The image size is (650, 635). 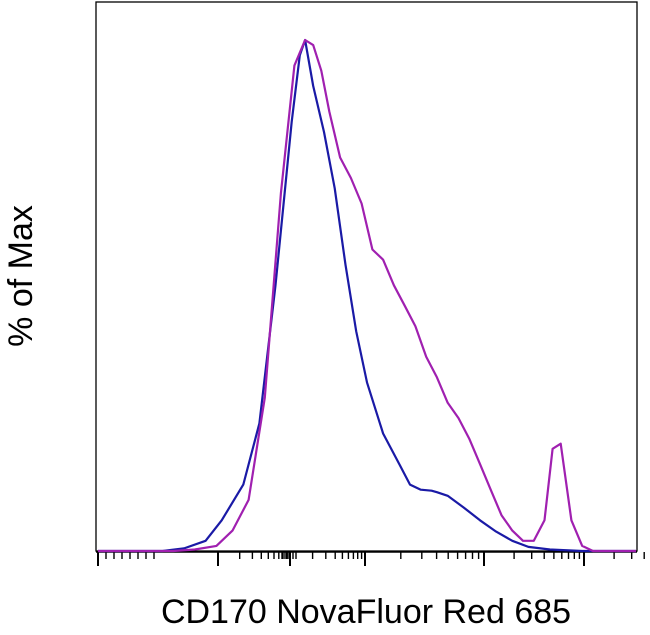 What do you see at coordinates (21, 276) in the screenshot?
I see `y-axis-label: % of Max` at bounding box center [21, 276].